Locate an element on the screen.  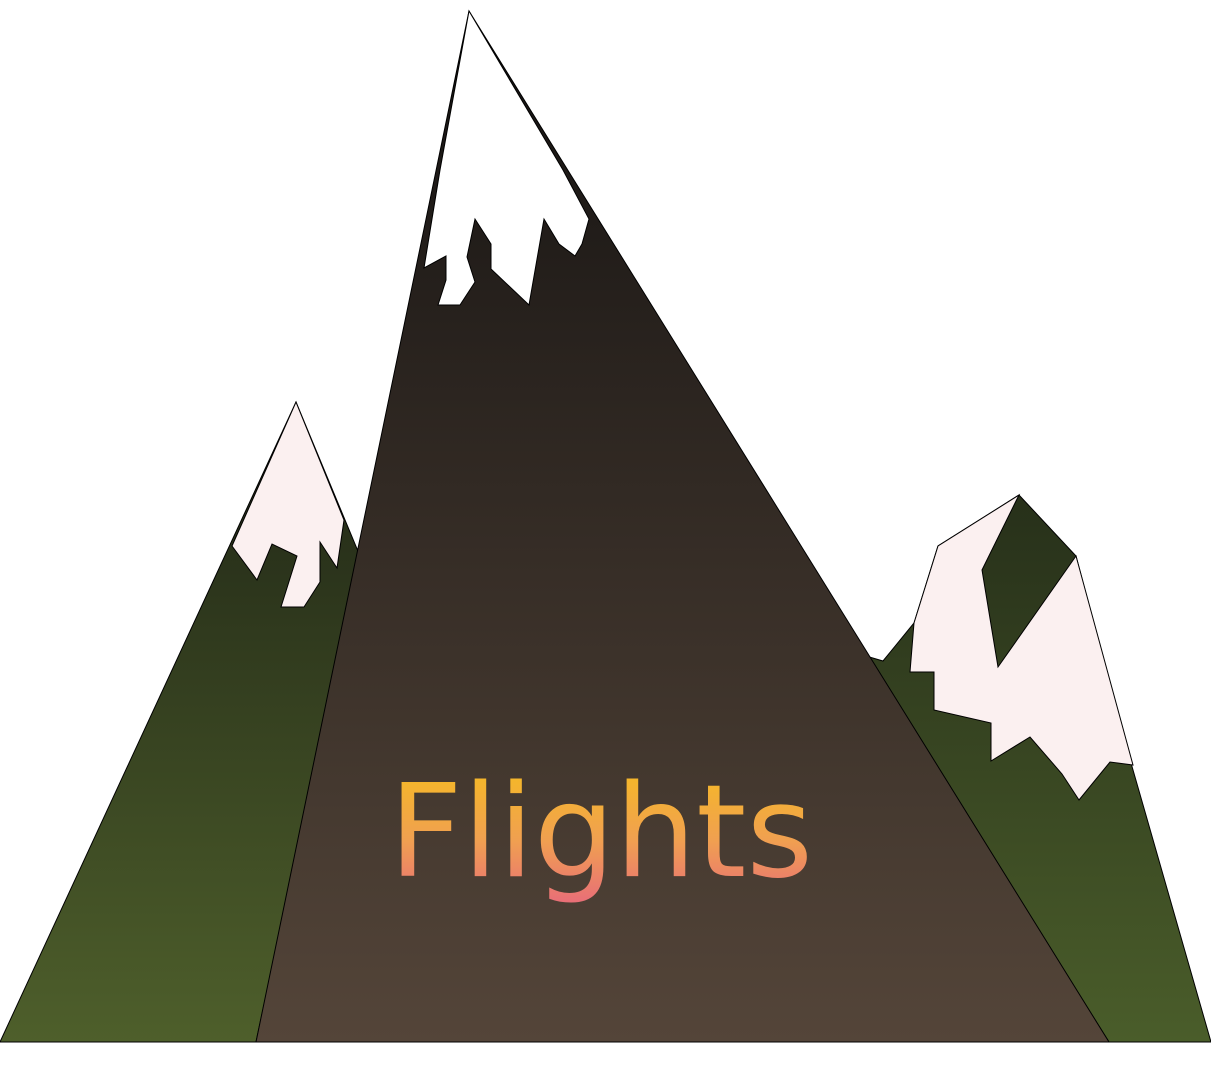
page-title: Flights is located at coordinates (601, 832).